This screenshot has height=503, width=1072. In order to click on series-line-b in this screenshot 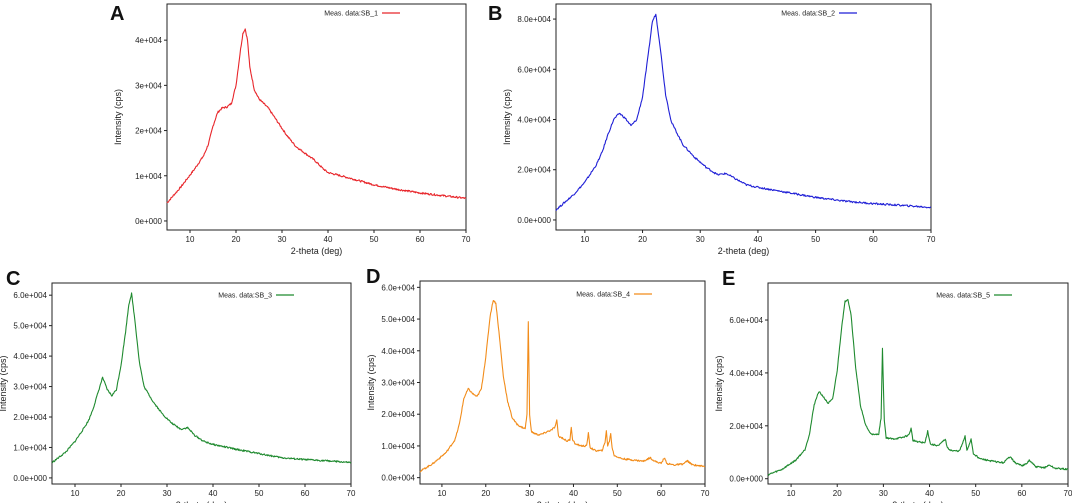, I will do `click(743, 112)`.